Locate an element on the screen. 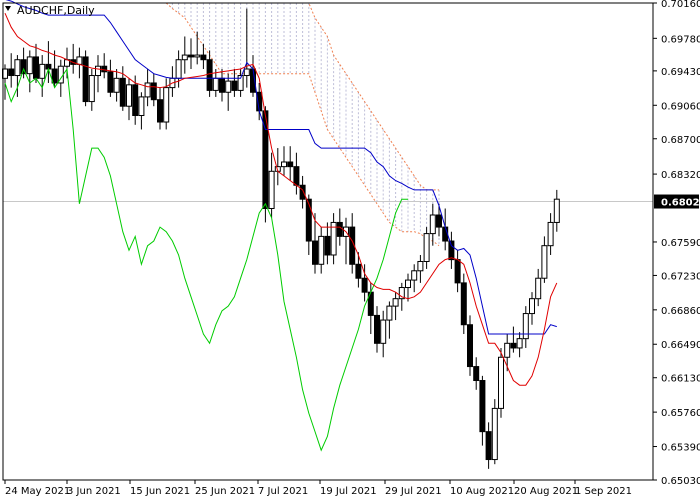 This screenshot has height=504, width=700. dropdown-triangle-icon is located at coordinates (8, 8).